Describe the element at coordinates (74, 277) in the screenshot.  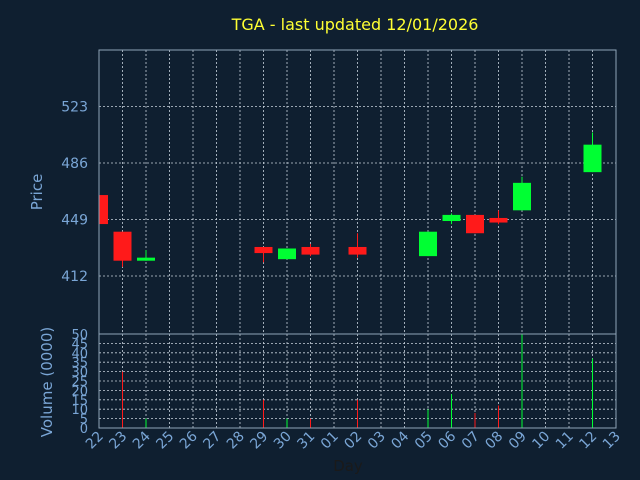
I see `price-tick-label: 412` at that location.